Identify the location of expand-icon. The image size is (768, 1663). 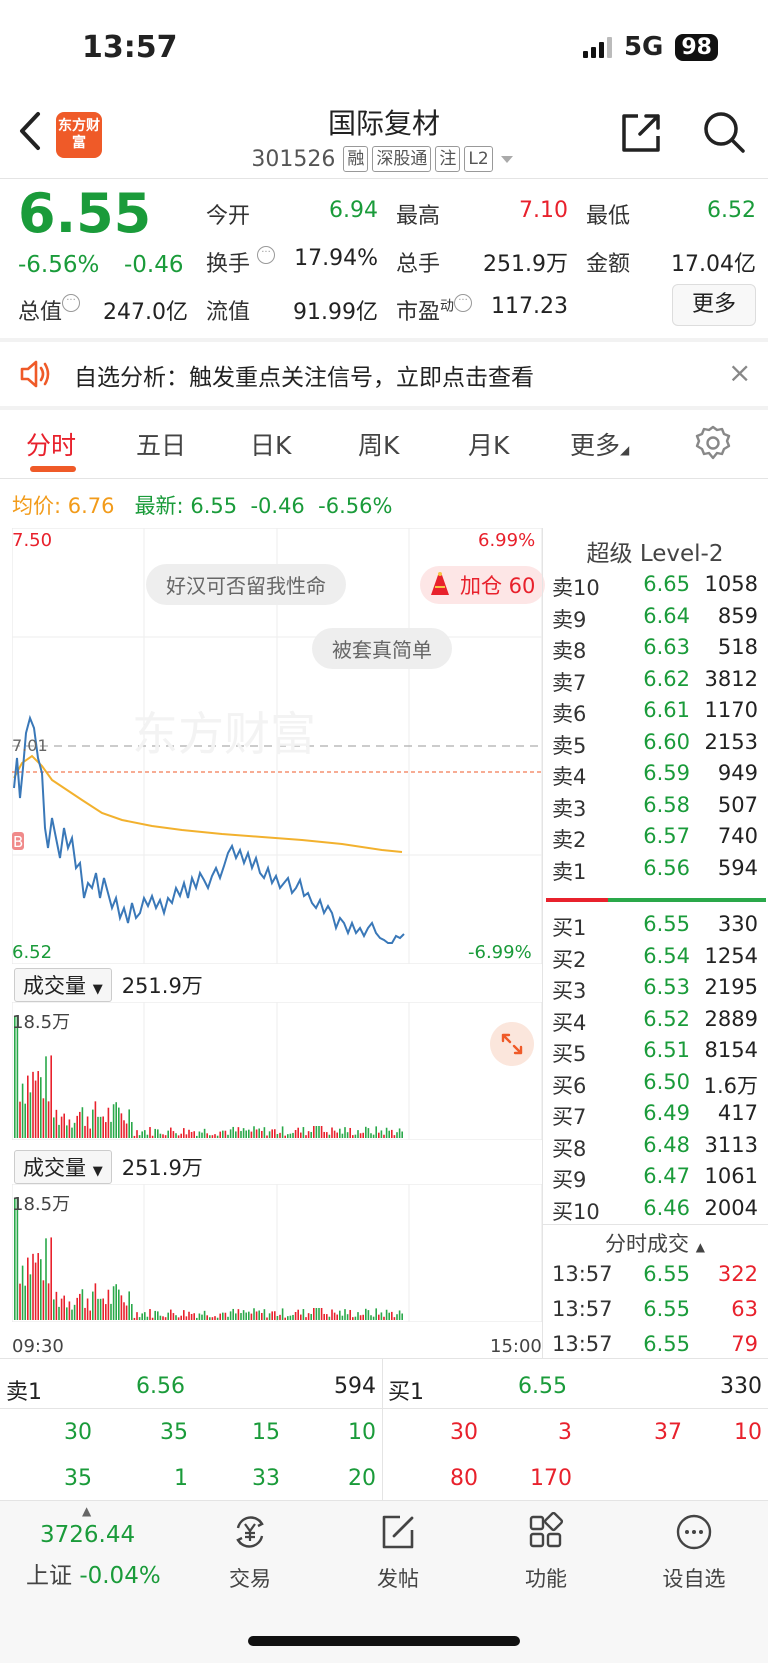
(512, 1044).